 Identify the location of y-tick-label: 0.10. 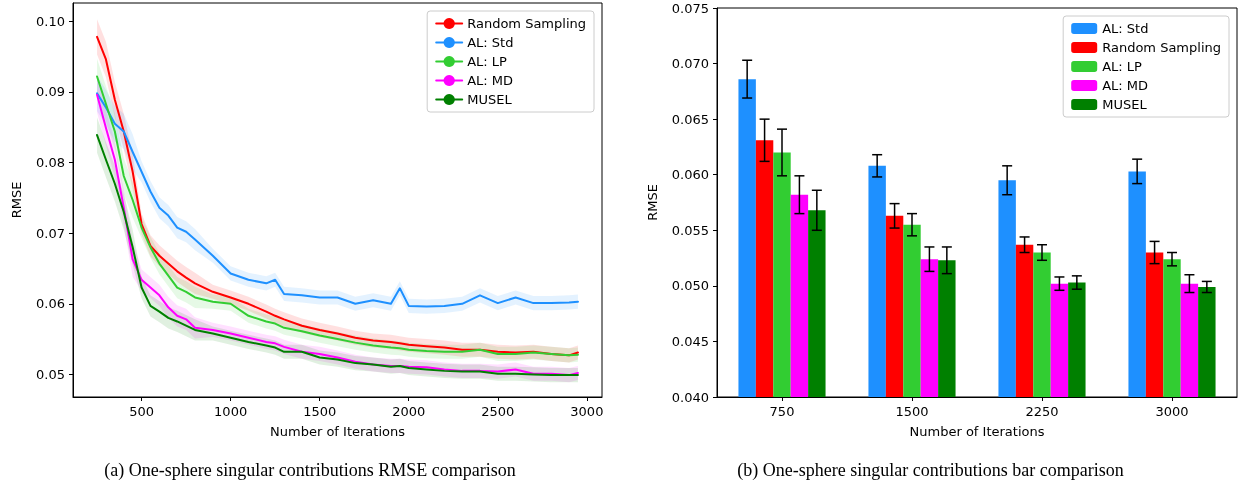
(50, 21).